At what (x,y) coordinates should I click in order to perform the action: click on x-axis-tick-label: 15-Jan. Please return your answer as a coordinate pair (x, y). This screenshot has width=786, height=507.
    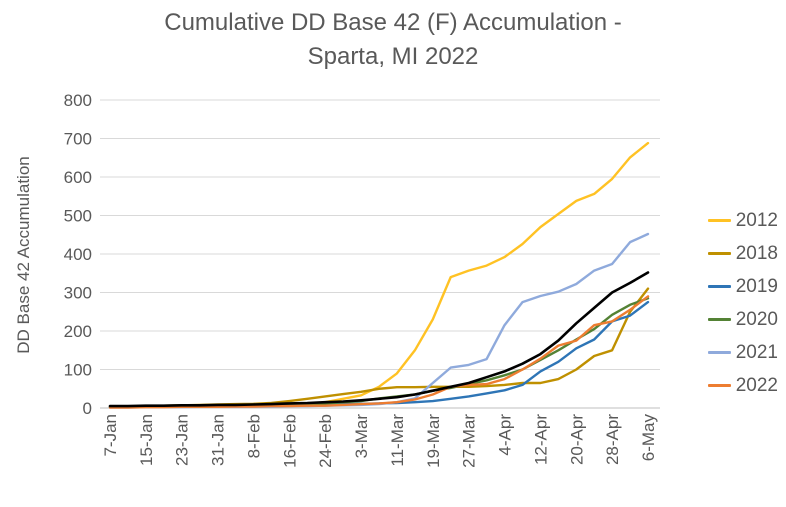
    Looking at the image, I should click on (146, 440).